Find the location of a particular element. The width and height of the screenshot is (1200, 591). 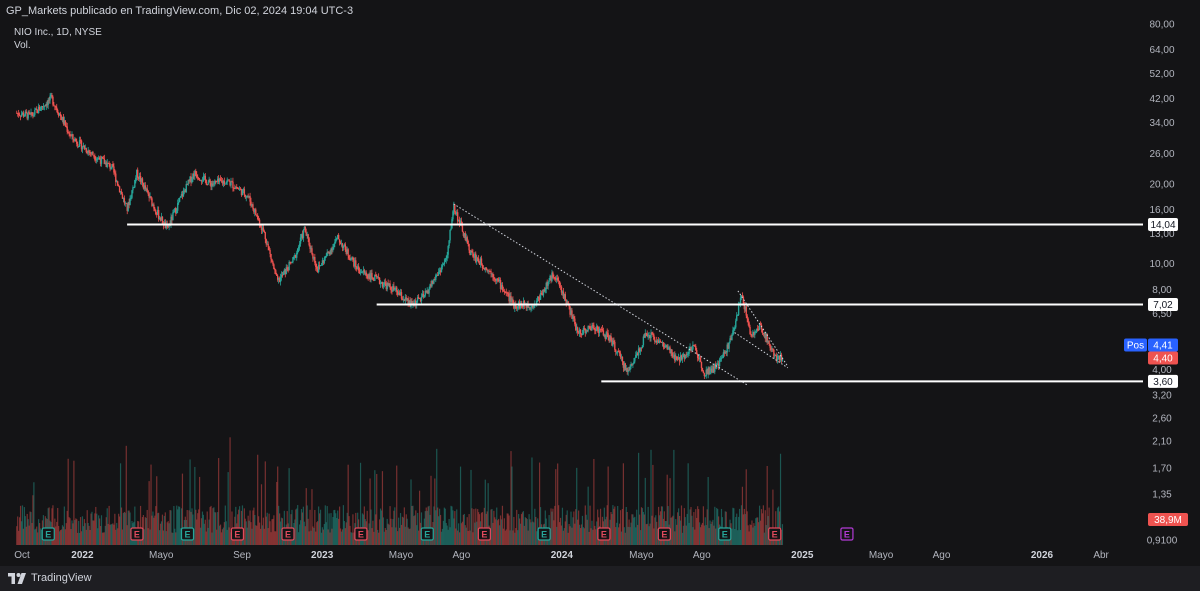

trendlines is located at coordinates (621, 294).